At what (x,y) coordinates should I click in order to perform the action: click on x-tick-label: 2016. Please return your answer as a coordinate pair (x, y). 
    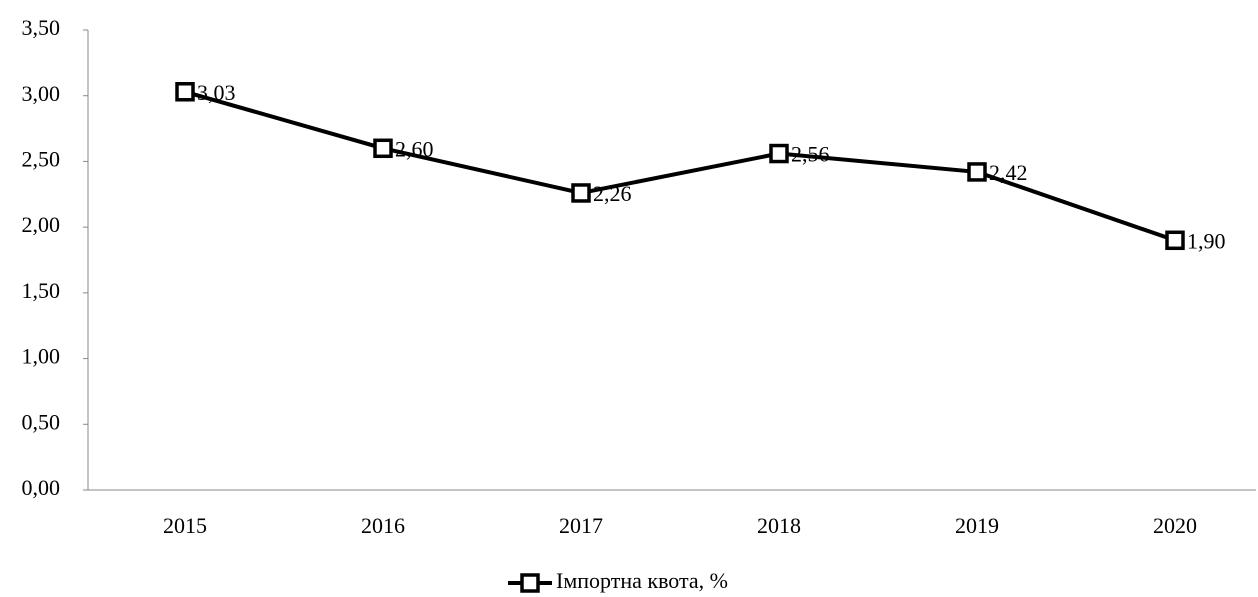
    Looking at the image, I should click on (383, 525).